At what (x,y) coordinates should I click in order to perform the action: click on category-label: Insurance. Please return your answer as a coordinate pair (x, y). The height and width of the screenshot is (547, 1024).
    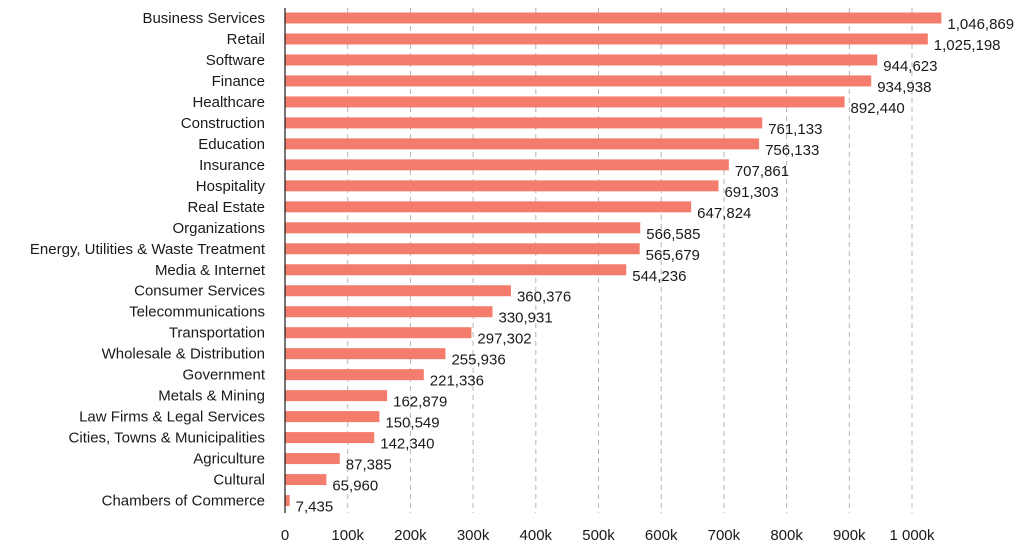
    Looking at the image, I should click on (232, 165).